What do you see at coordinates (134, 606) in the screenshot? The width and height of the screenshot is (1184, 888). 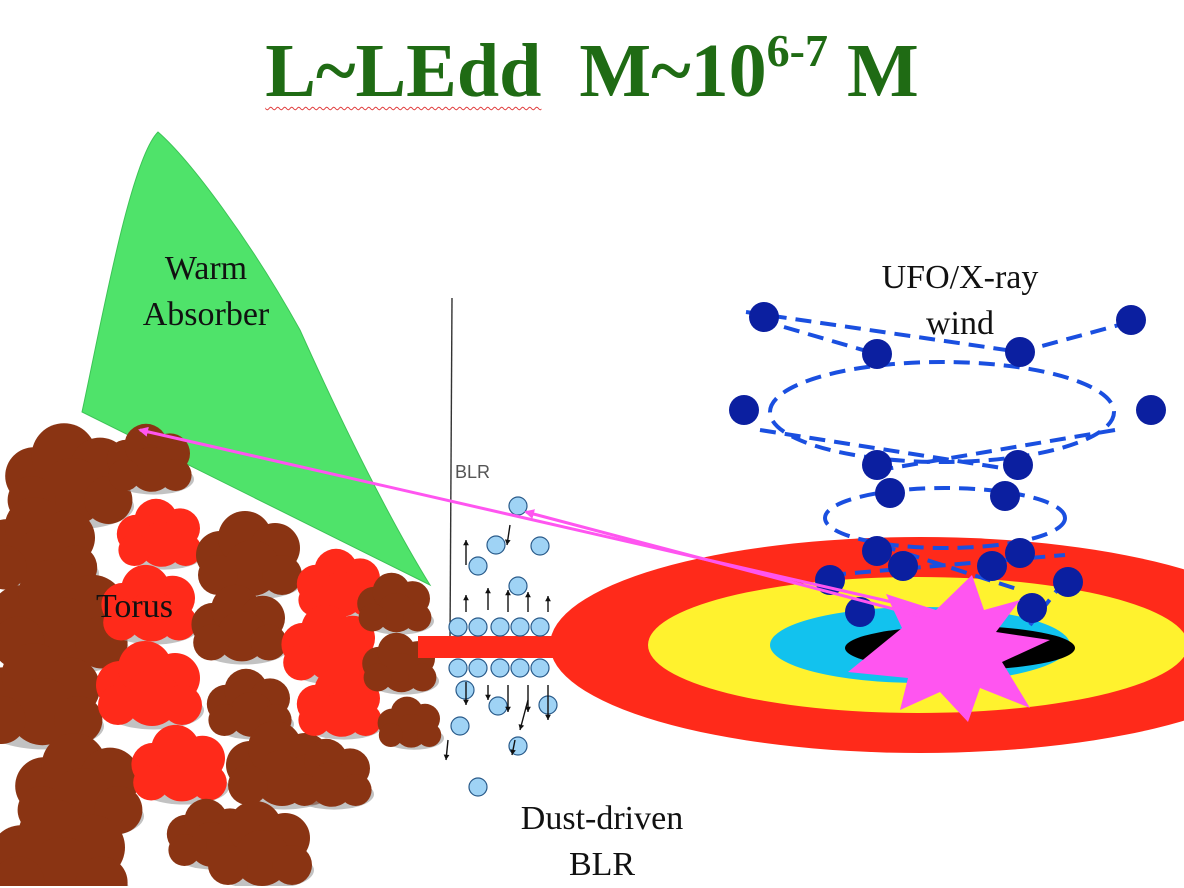 I see `torus-label: Torus` at bounding box center [134, 606].